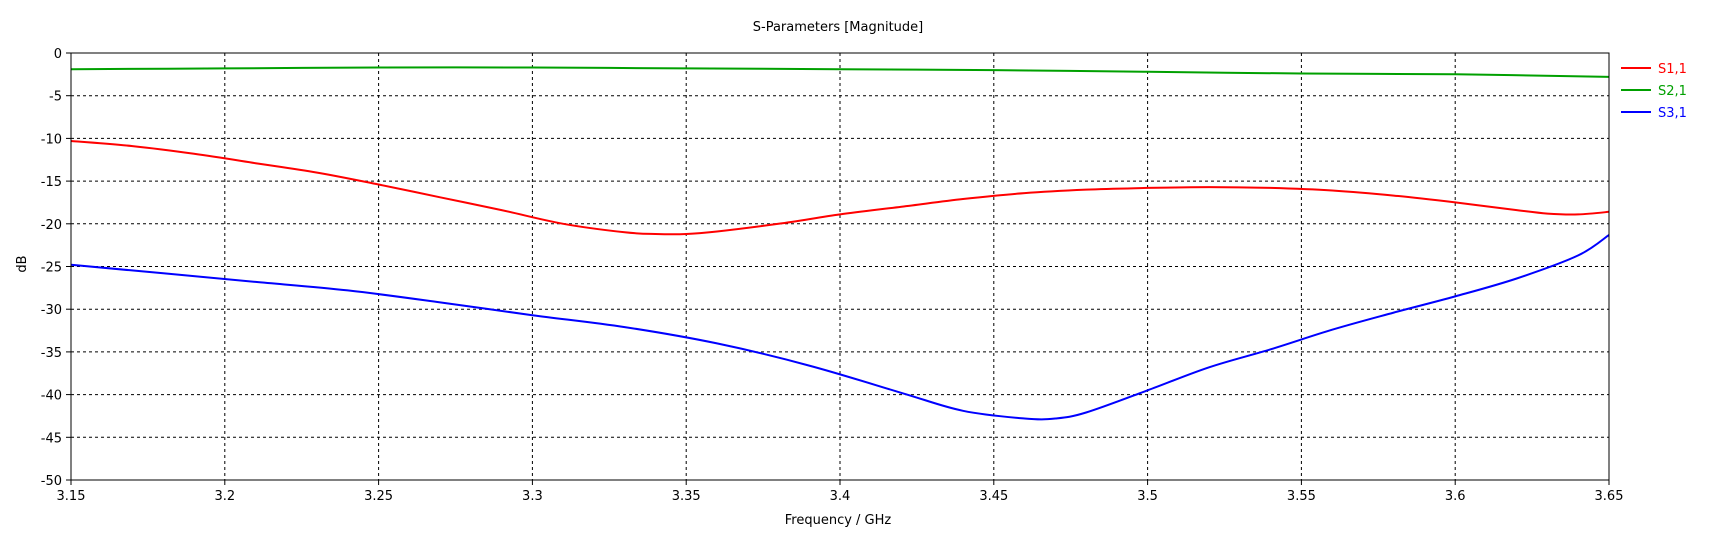 The height and width of the screenshot is (533, 1716). I want to click on x-tick-label: 3.55, so click(1301, 496).